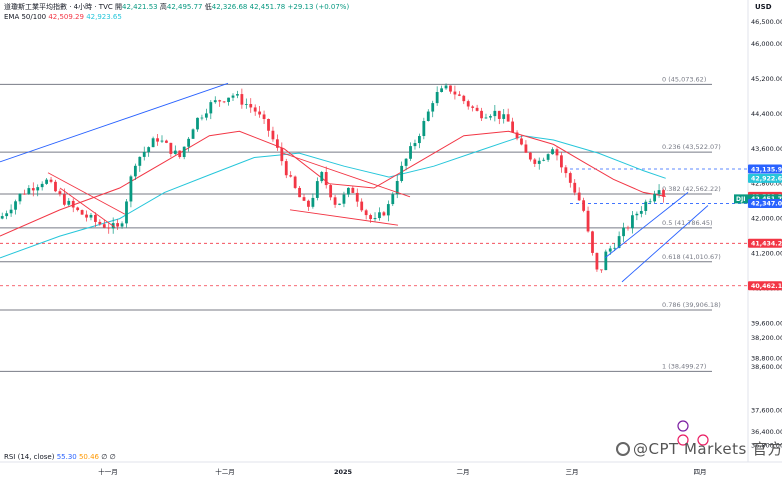 The image size is (782, 488). I want to click on price-tag-label: 42,347.00, so click(766, 204).